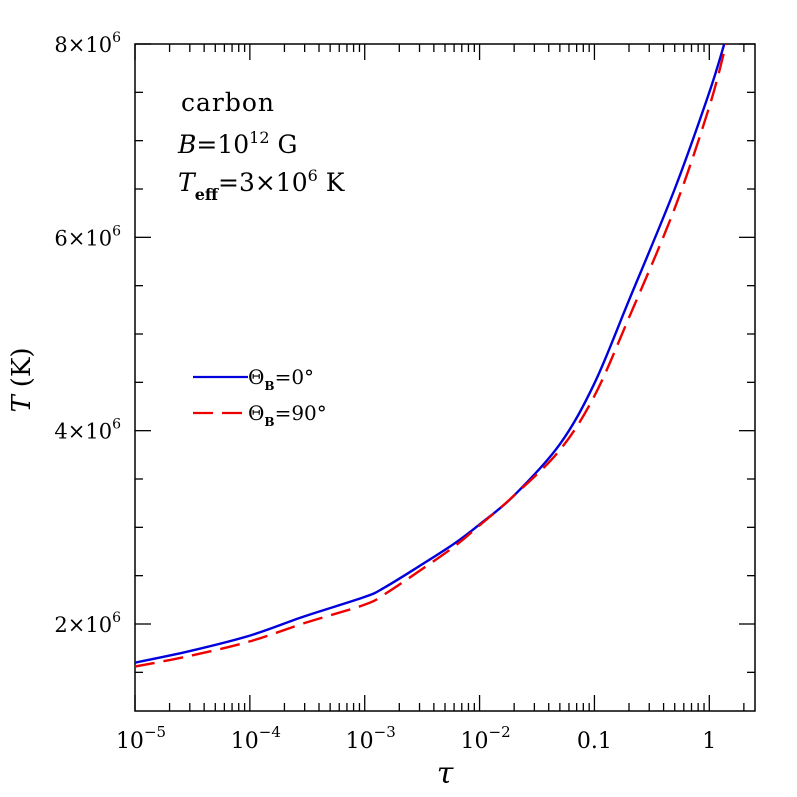 This screenshot has width=797, height=797. What do you see at coordinates (260, 397) in the screenshot?
I see `legend: ΘB=0° ΘB=90°` at bounding box center [260, 397].